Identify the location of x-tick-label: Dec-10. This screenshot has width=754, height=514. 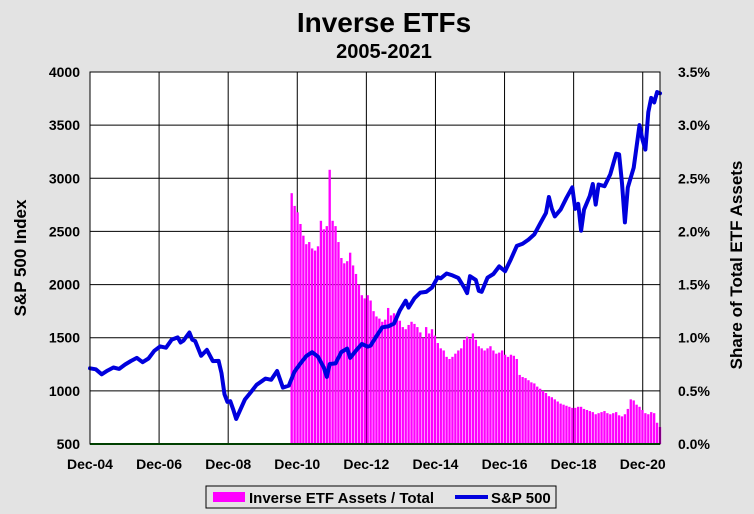
(297, 464).